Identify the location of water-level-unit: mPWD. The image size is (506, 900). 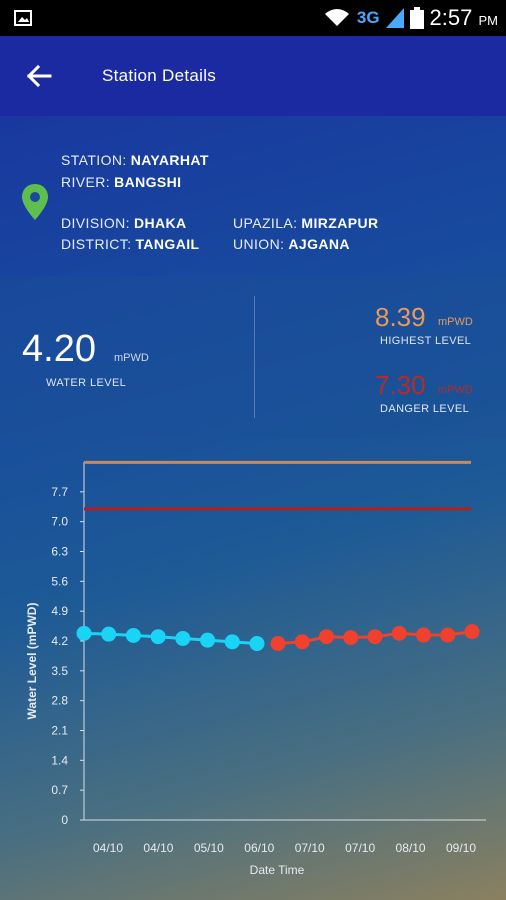
(131, 358).